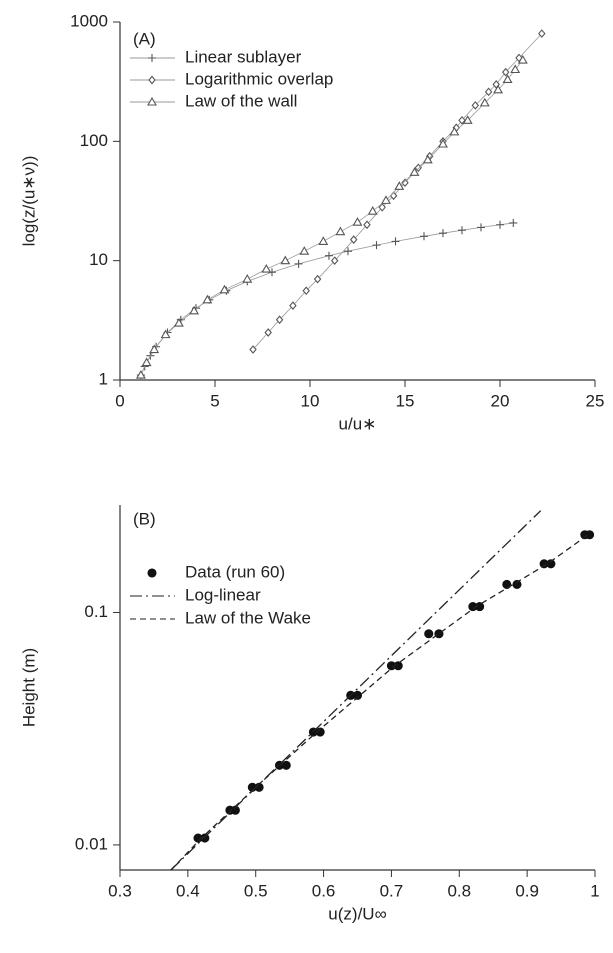 Image resolution: width=613 pixels, height=953 pixels. Describe the element at coordinates (119, 400) in the screenshot. I see `x-tick-label: 0` at that location.